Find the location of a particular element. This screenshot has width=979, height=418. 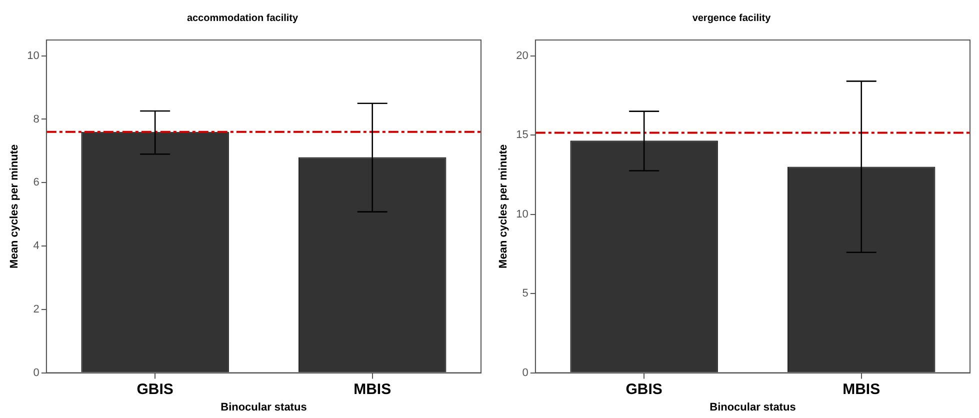

y-tick-label: 2 is located at coordinates (36, 309).